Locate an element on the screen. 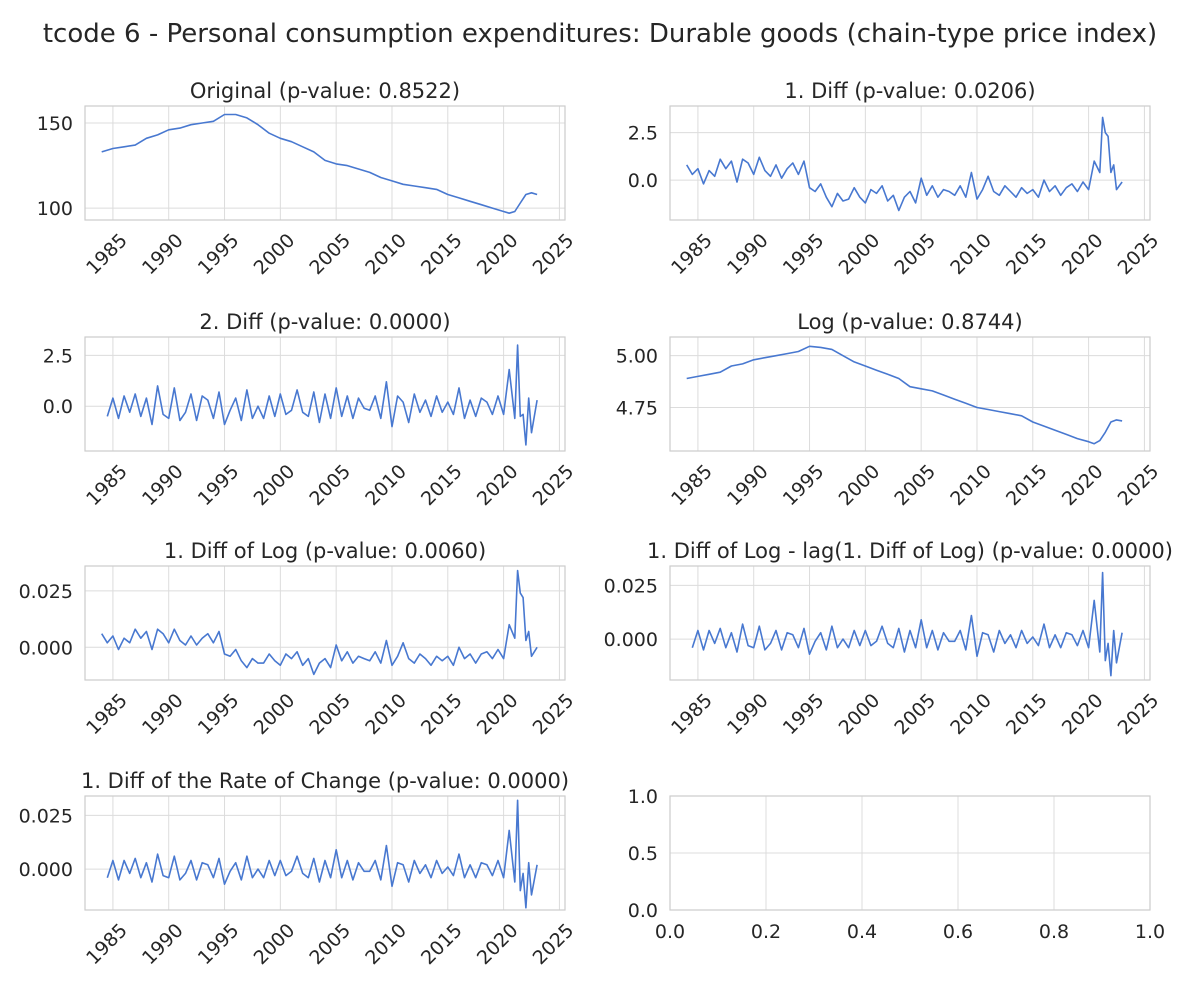  y-tick-label: 5.00 is located at coordinates (637, 357).